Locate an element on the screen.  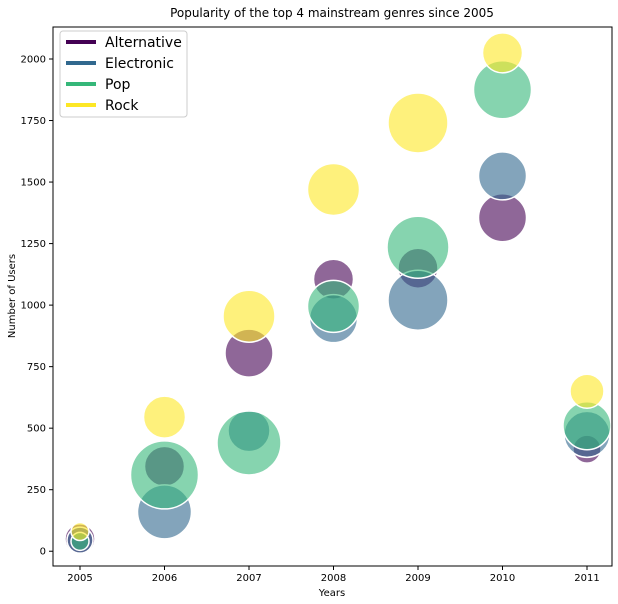
bubble-pop-2007 is located at coordinates (249, 443).